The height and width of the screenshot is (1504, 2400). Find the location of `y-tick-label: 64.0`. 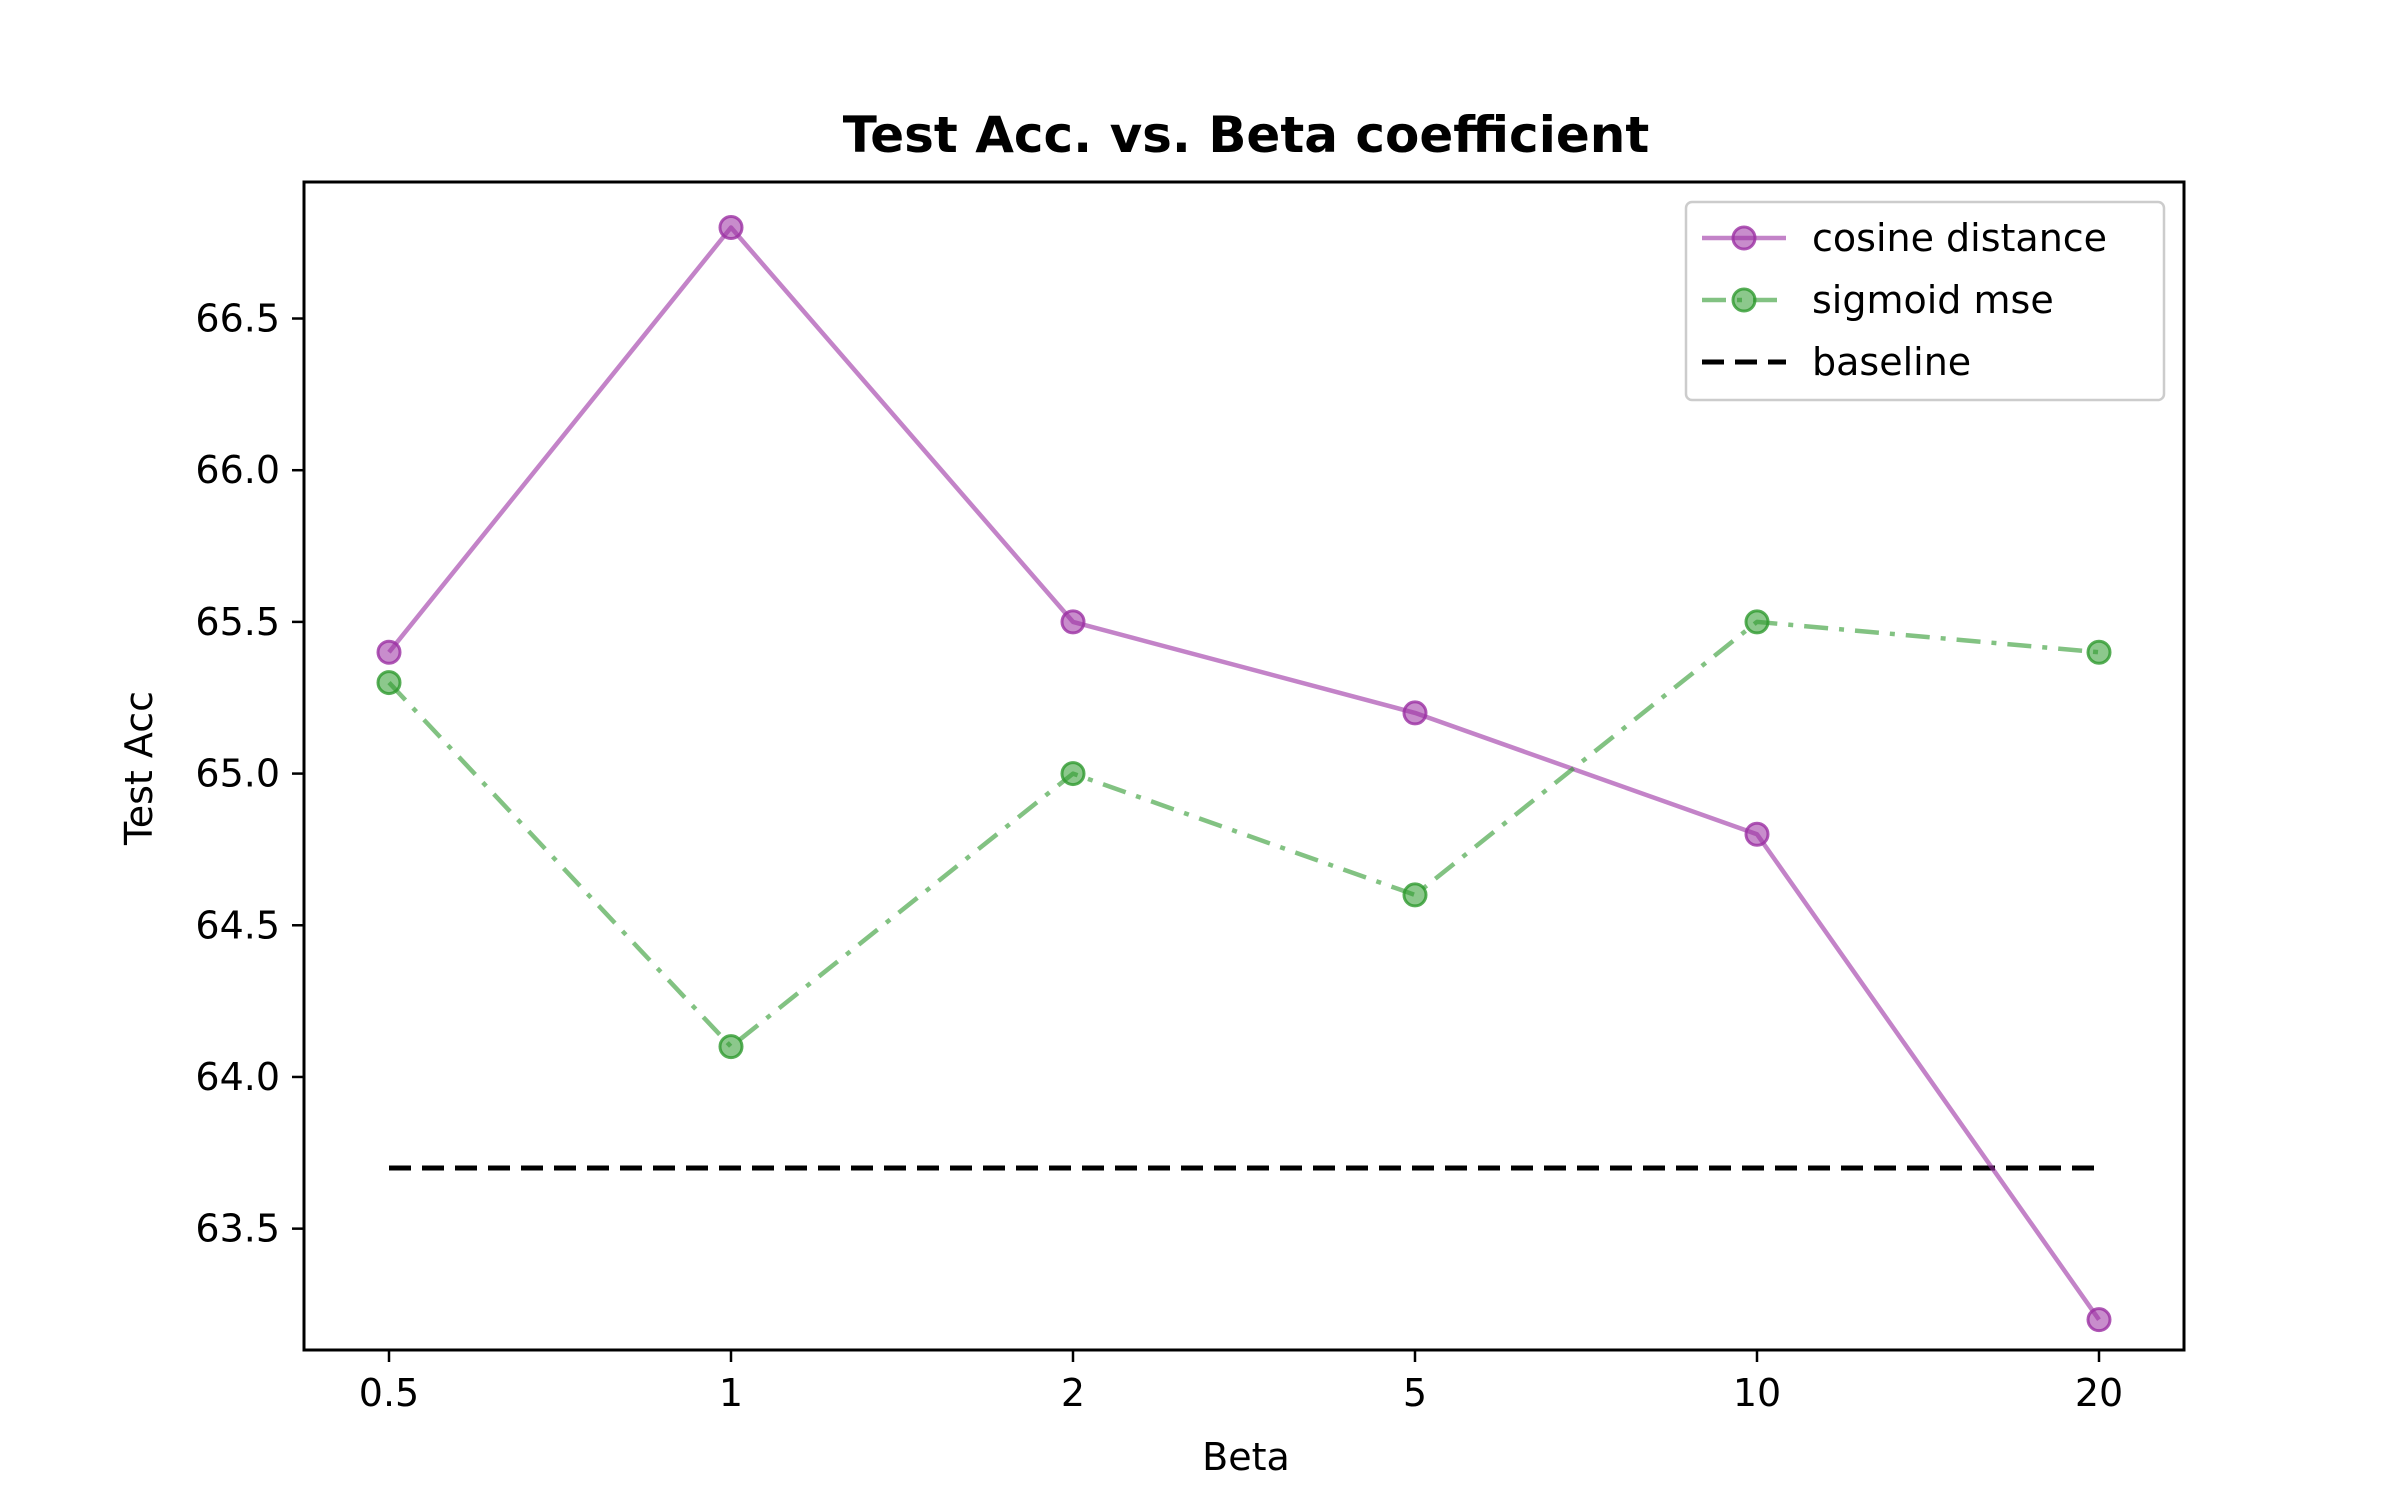

y-tick-label: 64.0 is located at coordinates (237, 1077).